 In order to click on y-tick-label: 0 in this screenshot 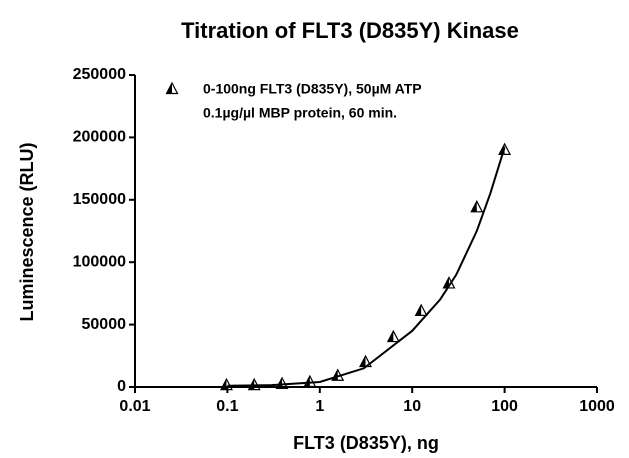, I will do `click(121, 386)`.